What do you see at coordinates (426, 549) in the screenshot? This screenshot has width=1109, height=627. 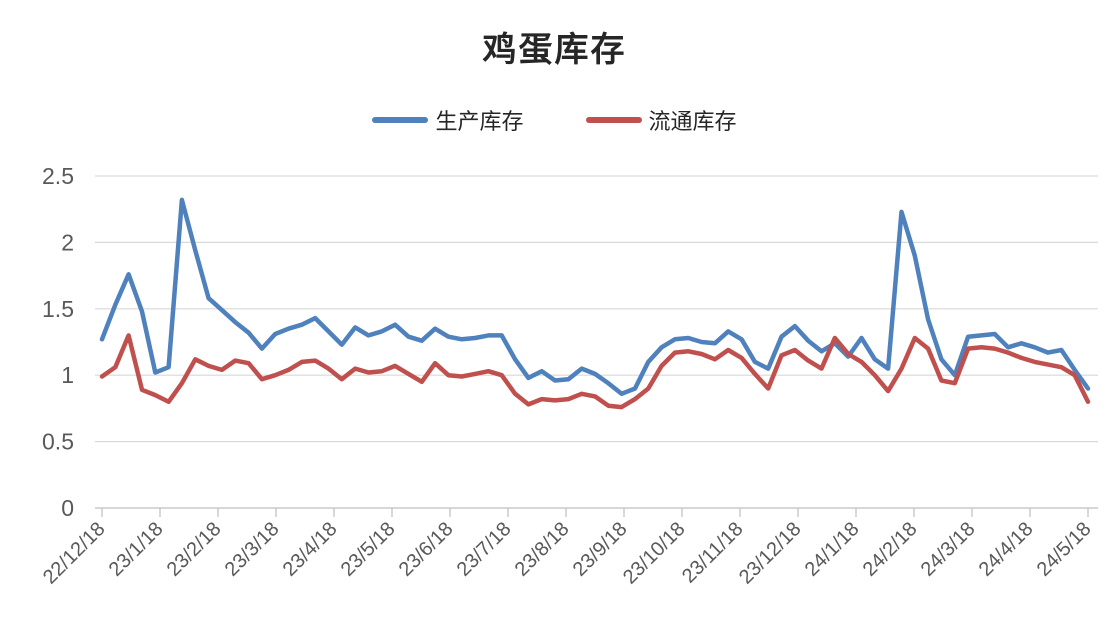 I see `x-tick-label: 23/6/18` at bounding box center [426, 549].